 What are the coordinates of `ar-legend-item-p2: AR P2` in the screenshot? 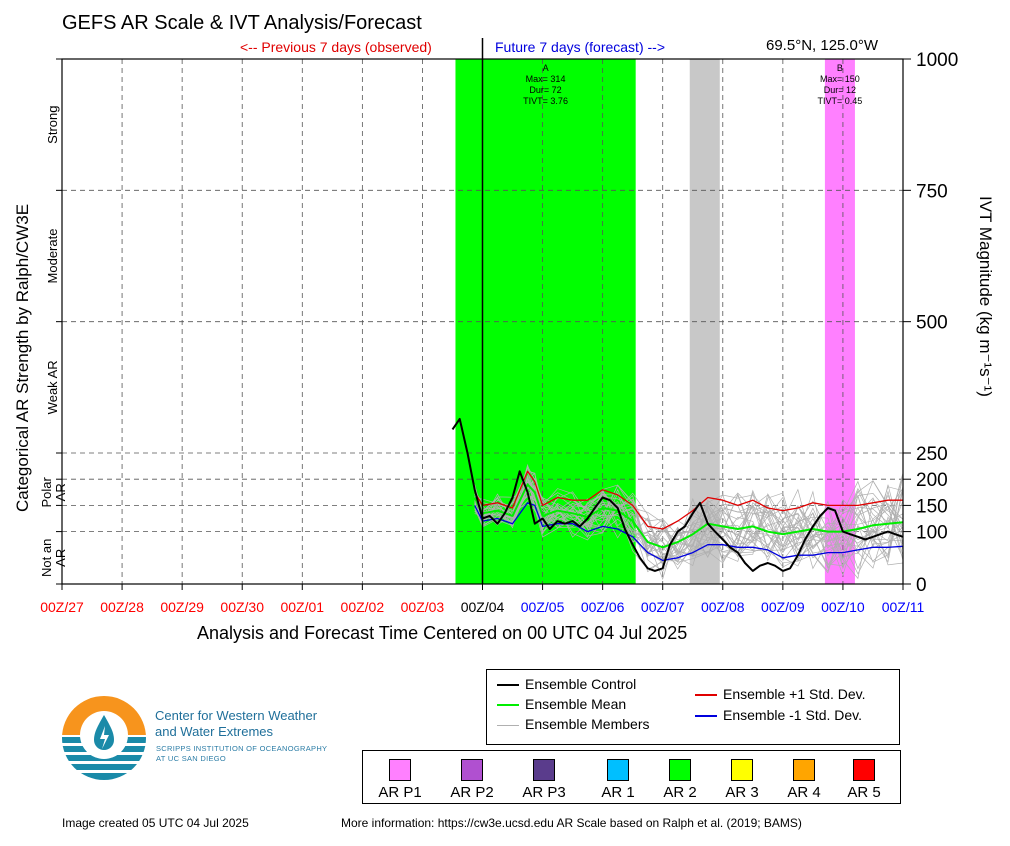 It's located at (472, 780).